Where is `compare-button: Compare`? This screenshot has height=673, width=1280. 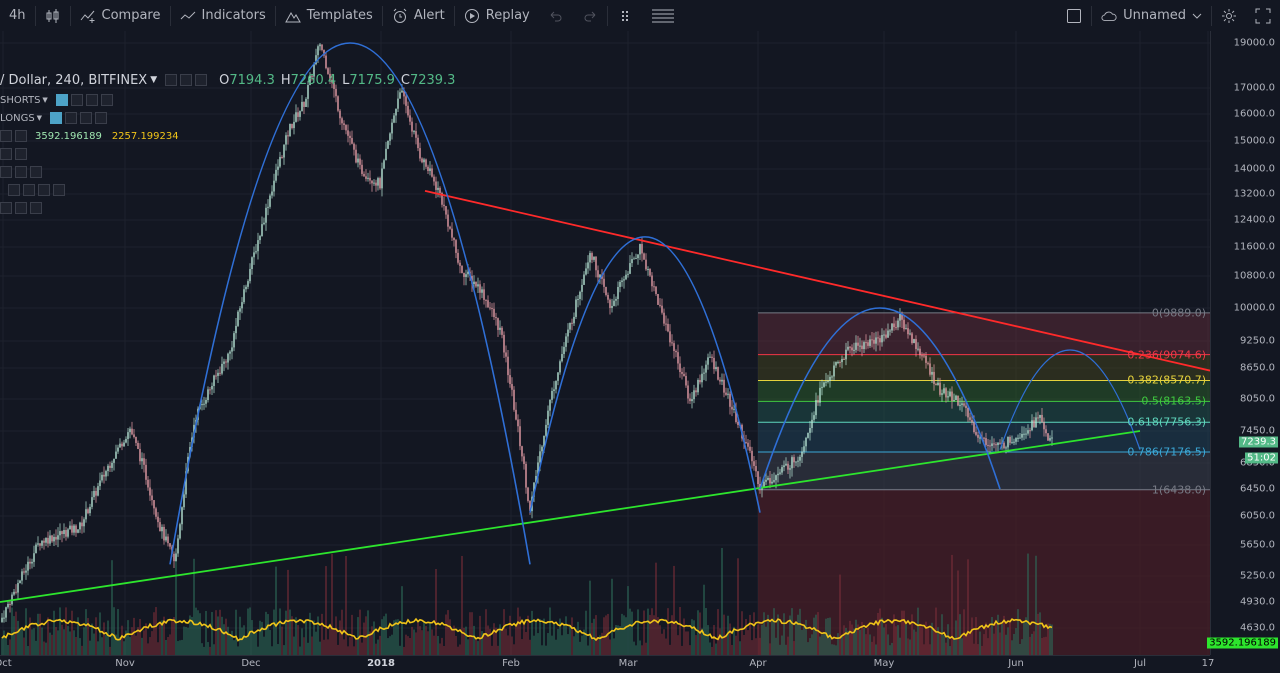
compare-button: Compare is located at coordinates (120, 15).